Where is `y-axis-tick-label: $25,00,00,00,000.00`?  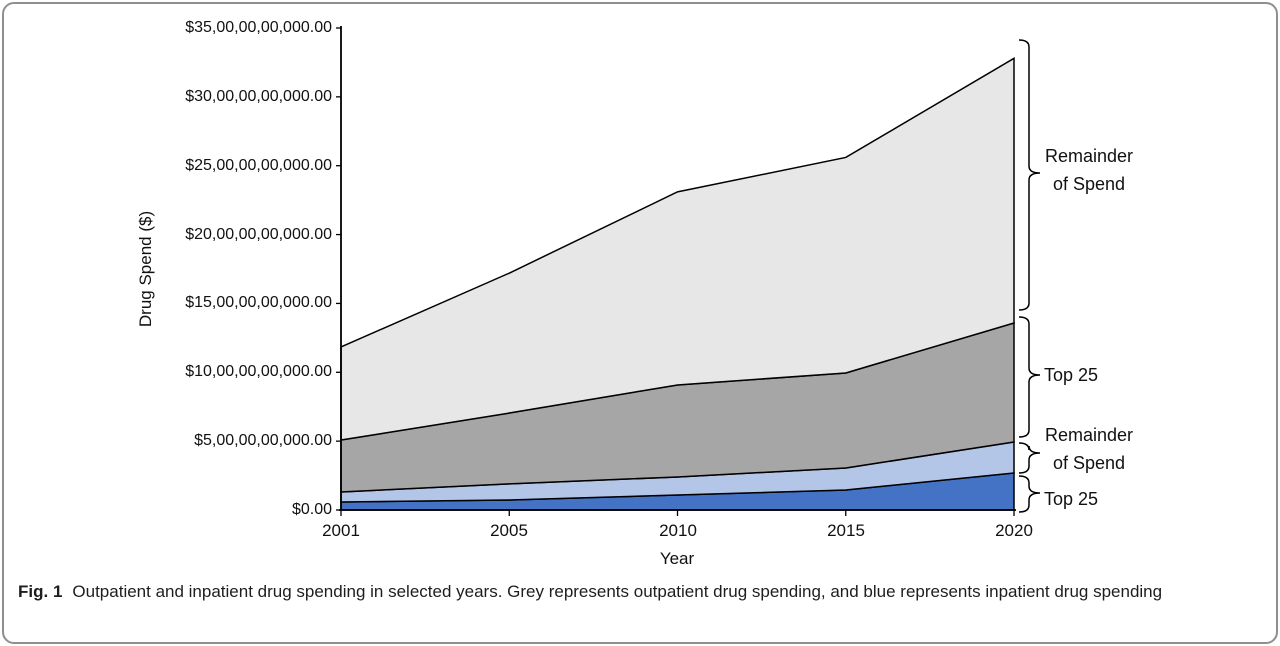 y-axis-tick-label: $25,00,00,00,000.00 is located at coordinates (258, 165).